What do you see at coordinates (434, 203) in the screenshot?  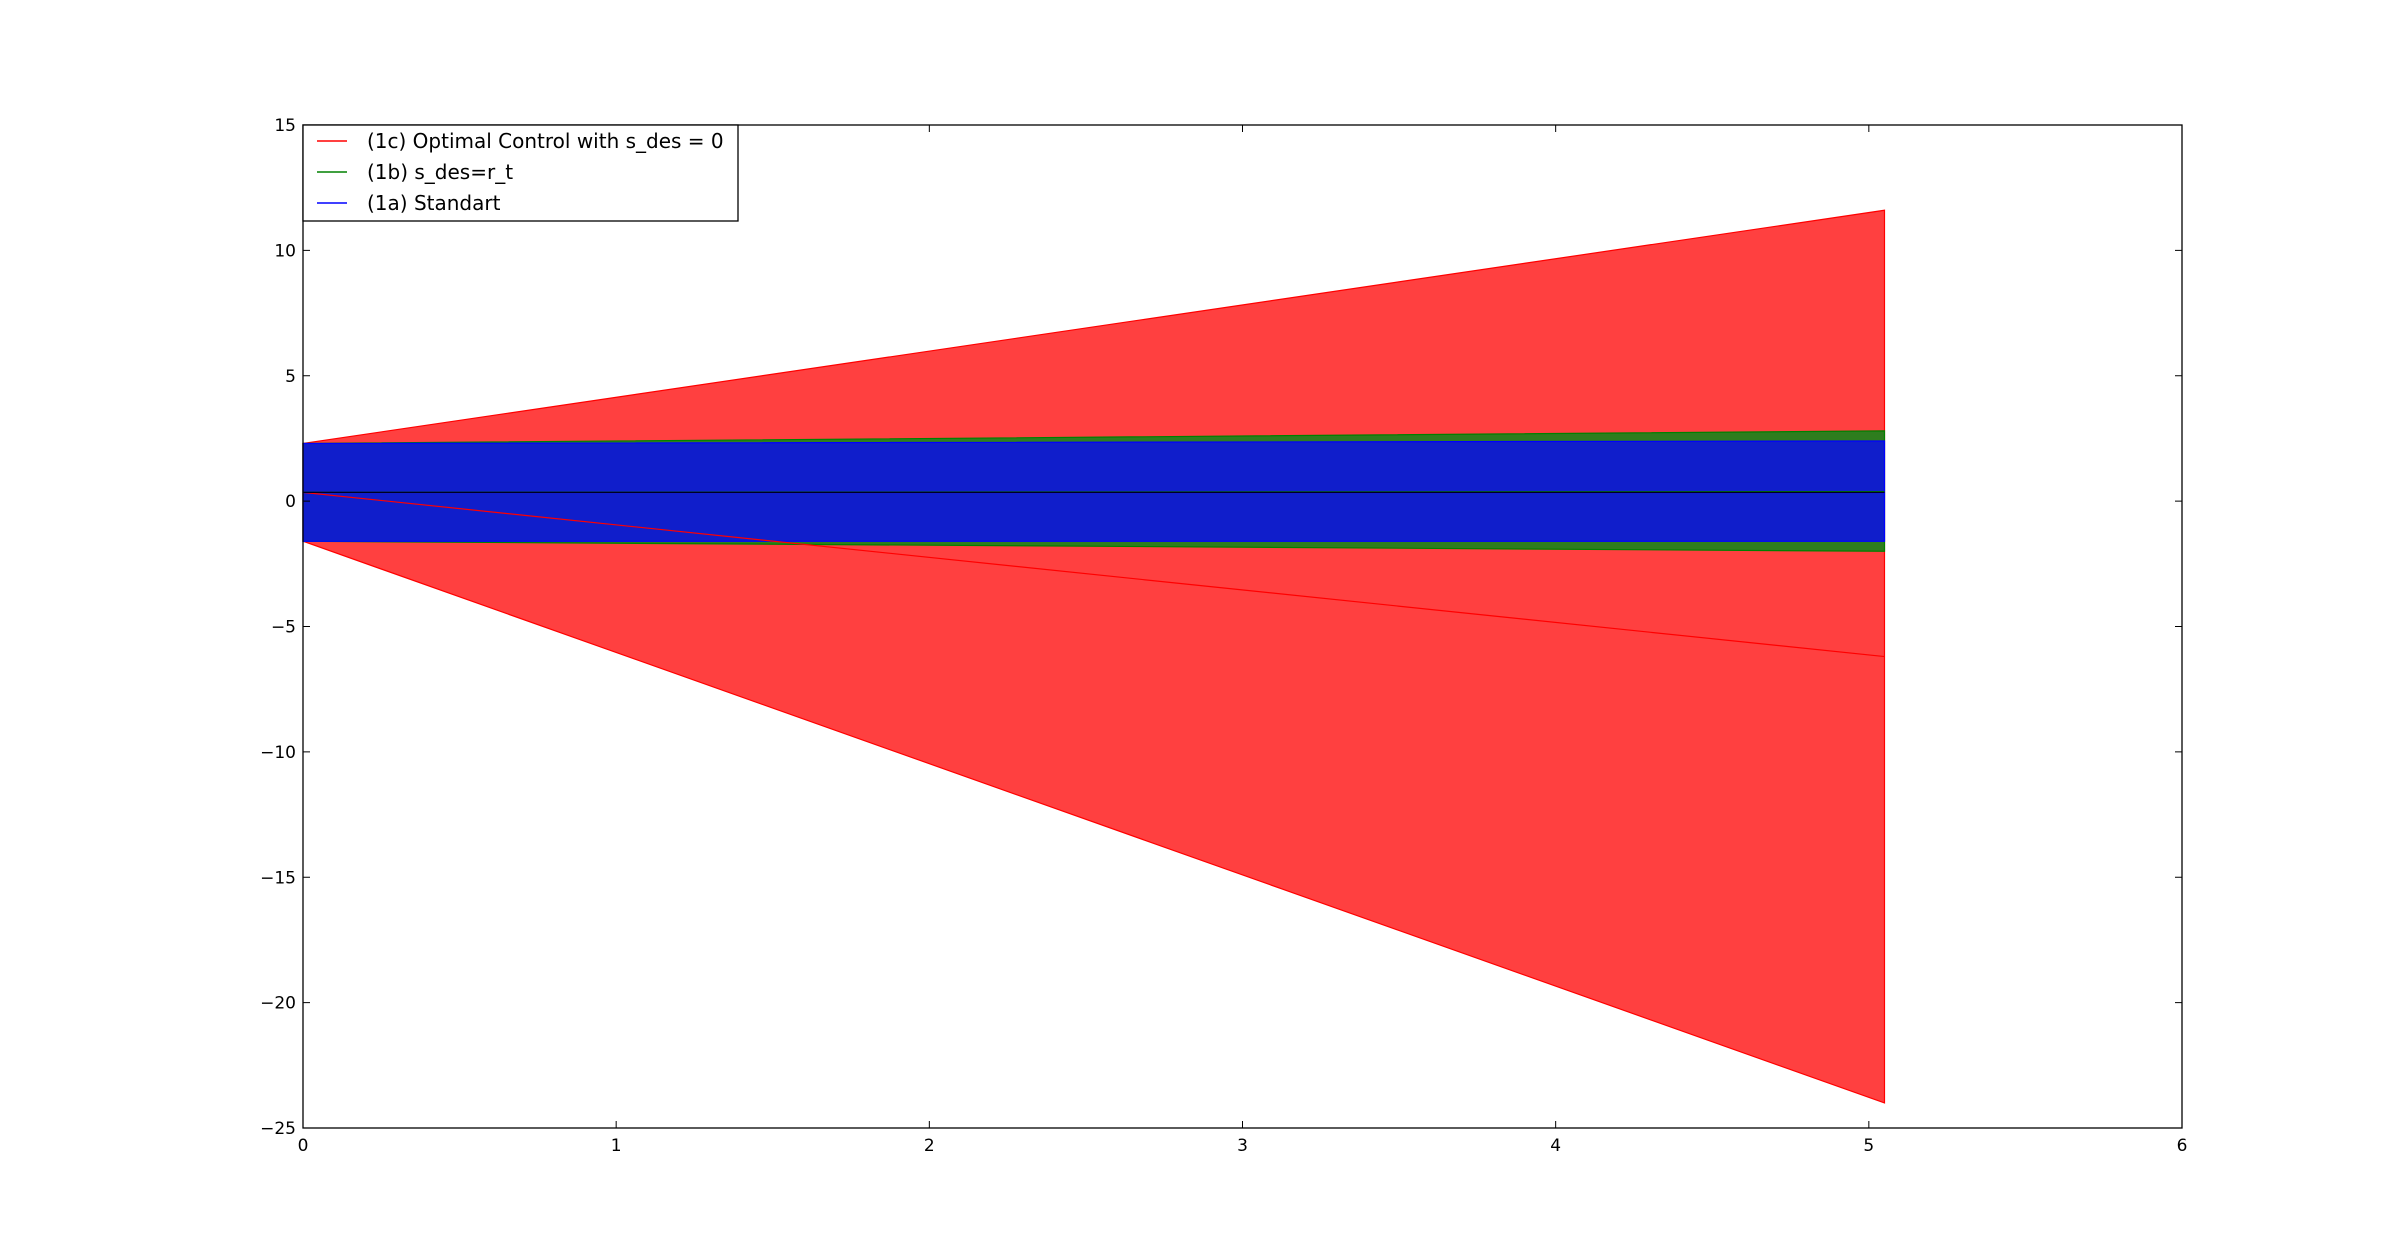 I see `legend-label-series-2: (1a) Standart` at bounding box center [434, 203].